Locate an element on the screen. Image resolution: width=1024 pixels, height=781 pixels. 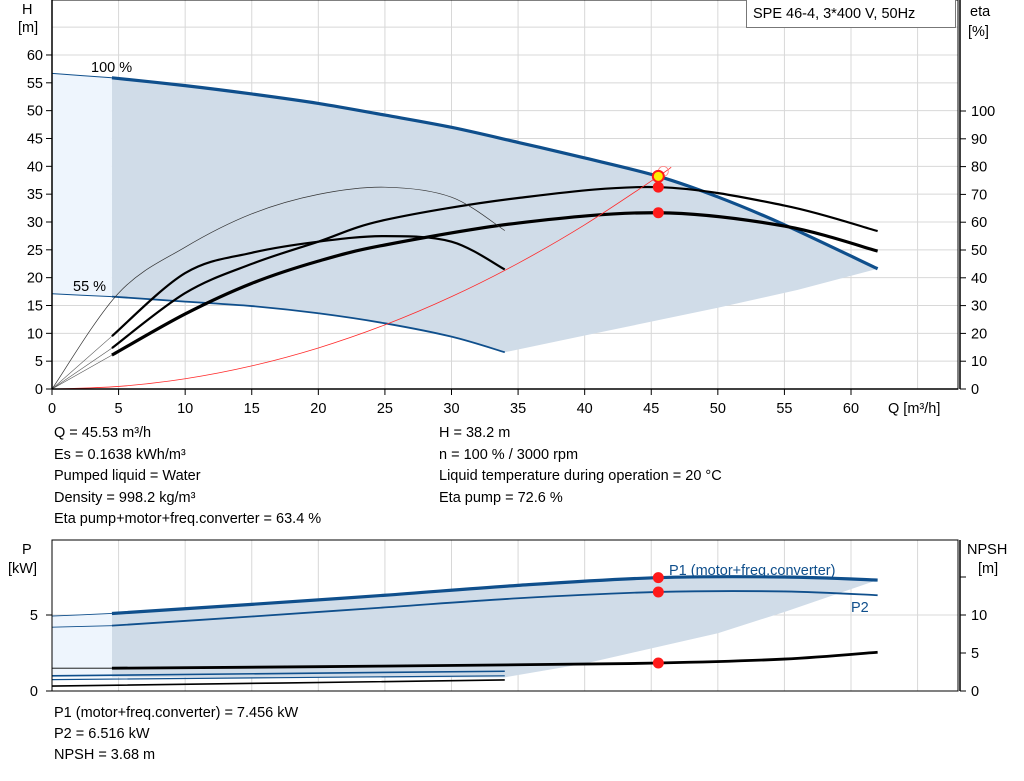
npsh-tick-label: 10 is located at coordinates (979, 616).